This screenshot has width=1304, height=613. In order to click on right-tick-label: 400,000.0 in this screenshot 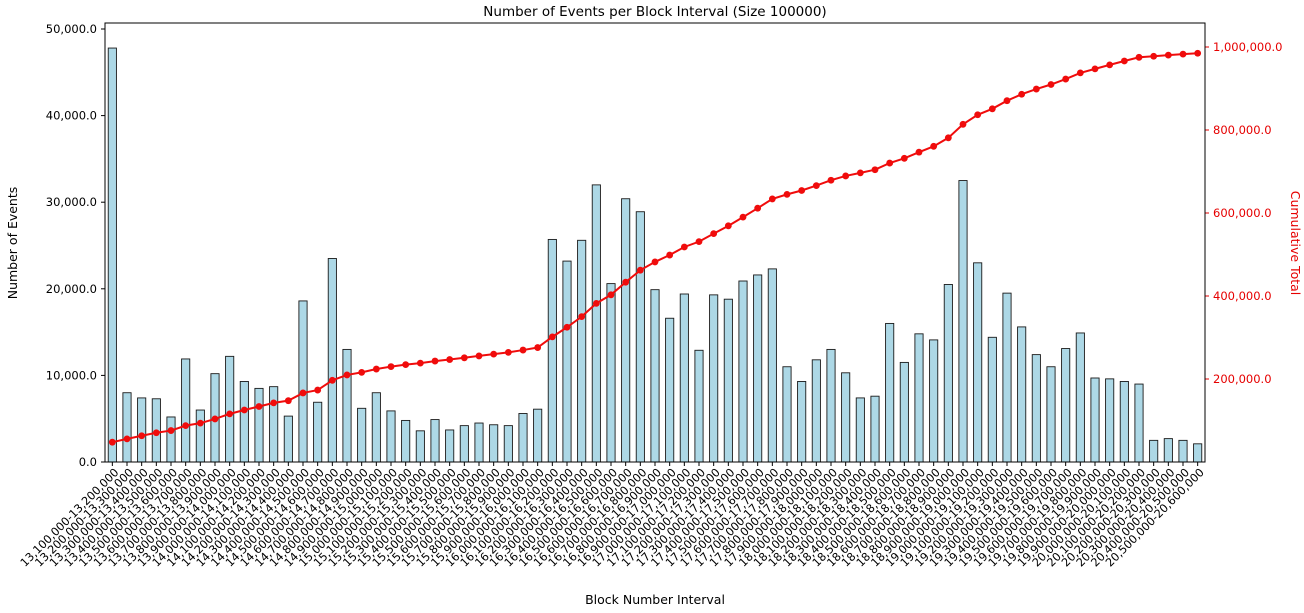, I will do `click(1242, 296)`.